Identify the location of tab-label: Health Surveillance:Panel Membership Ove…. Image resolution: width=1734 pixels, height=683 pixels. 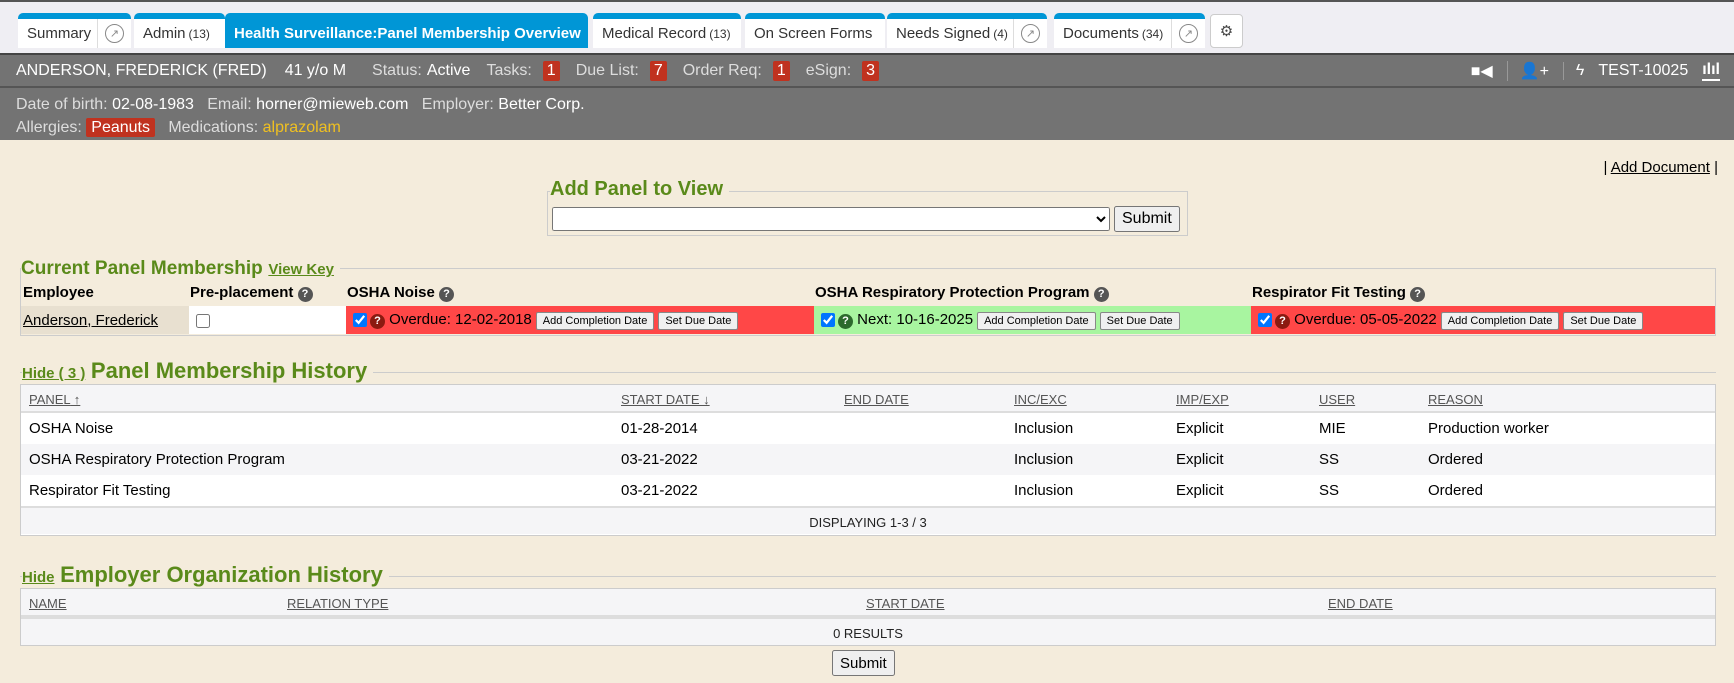
(407, 33).